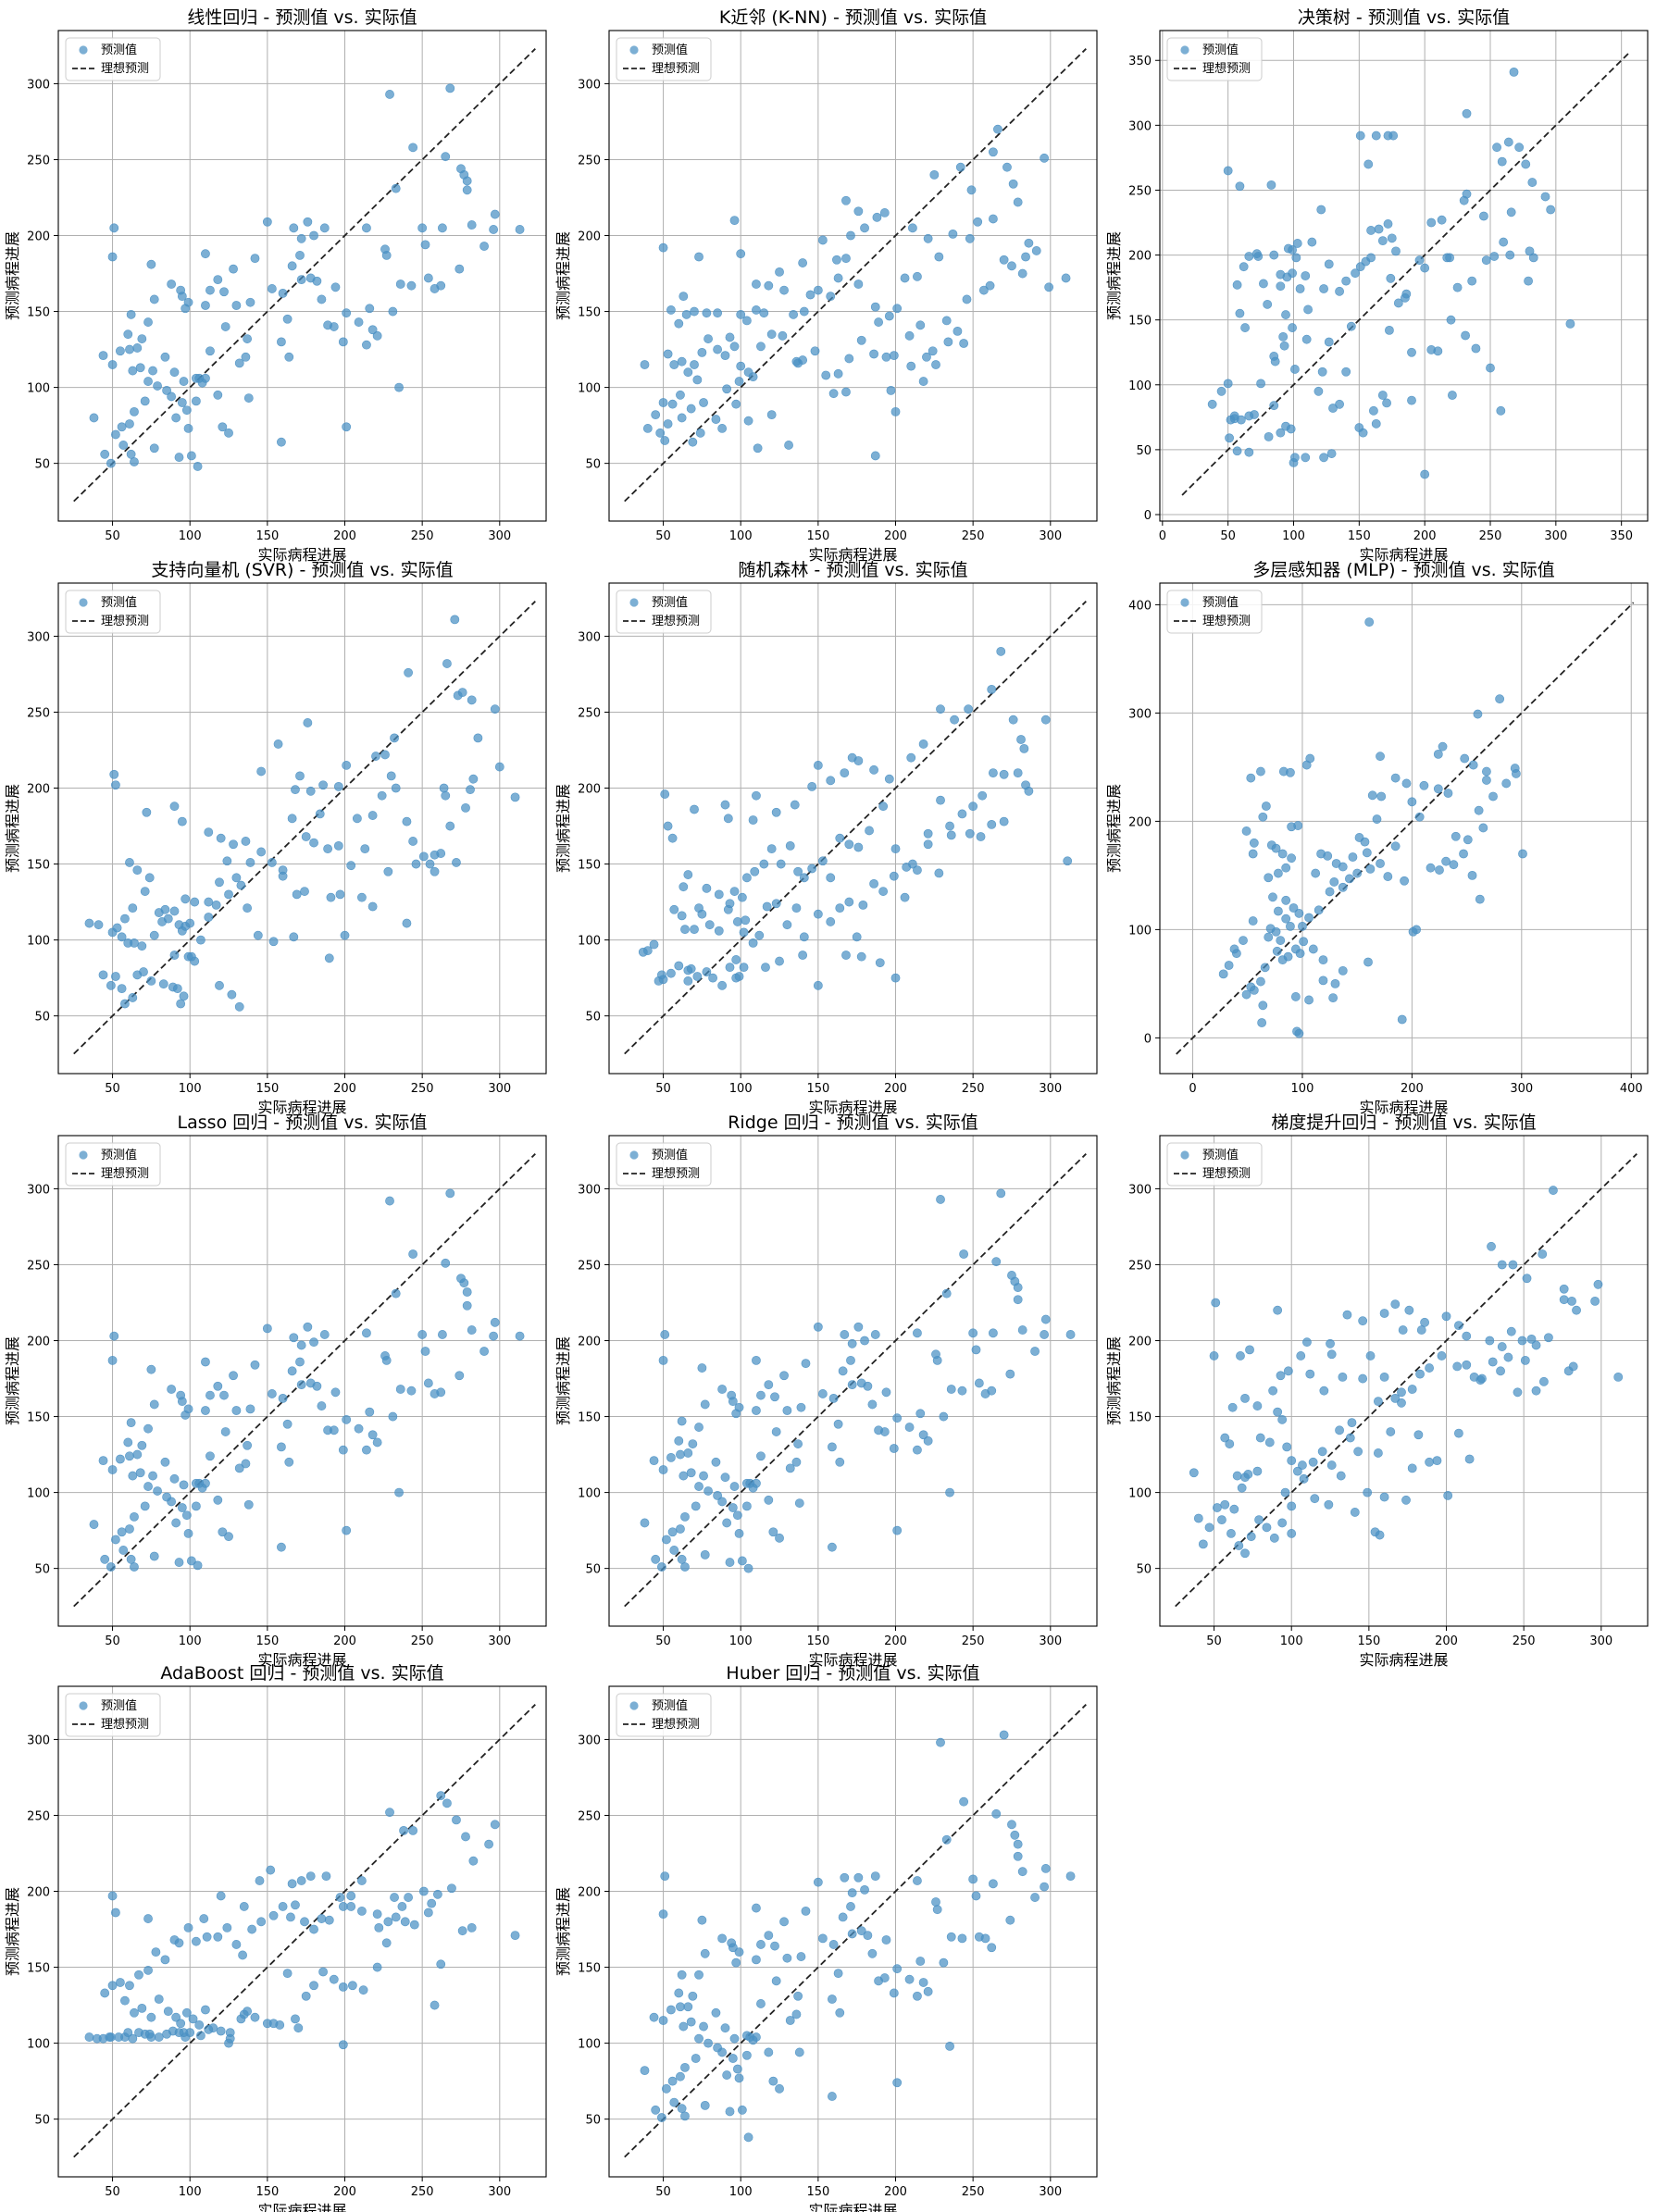 This screenshot has width=1656, height=2212. What do you see at coordinates (590, 790) in the screenshot?
I see `y-tick-label: 200` at bounding box center [590, 790].